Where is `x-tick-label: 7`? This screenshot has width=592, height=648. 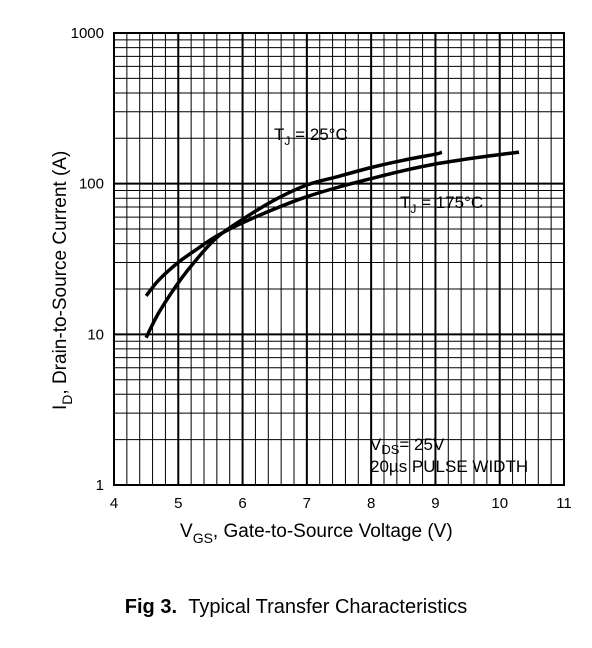 x-tick-label: 7 is located at coordinates (307, 503).